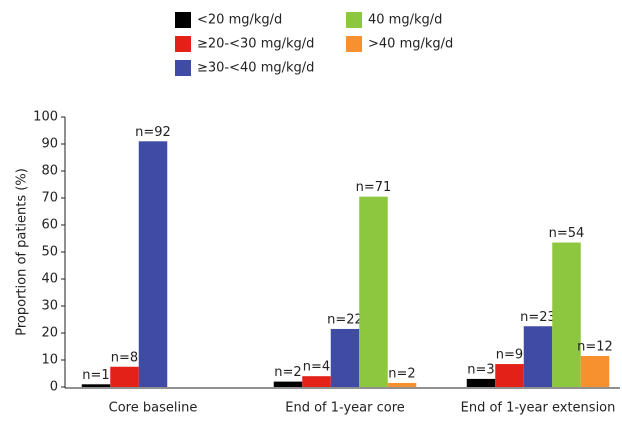  What do you see at coordinates (538, 408) in the screenshot?
I see `x-tick-label: End of 1-year extension` at bounding box center [538, 408].